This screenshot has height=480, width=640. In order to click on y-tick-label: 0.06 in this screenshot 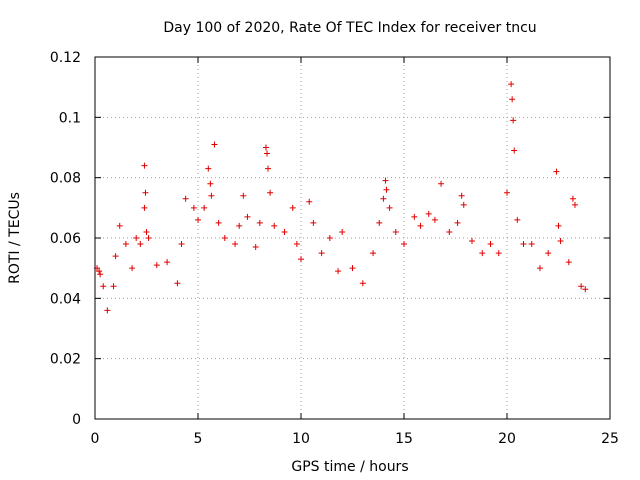, I will do `click(65, 239)`.